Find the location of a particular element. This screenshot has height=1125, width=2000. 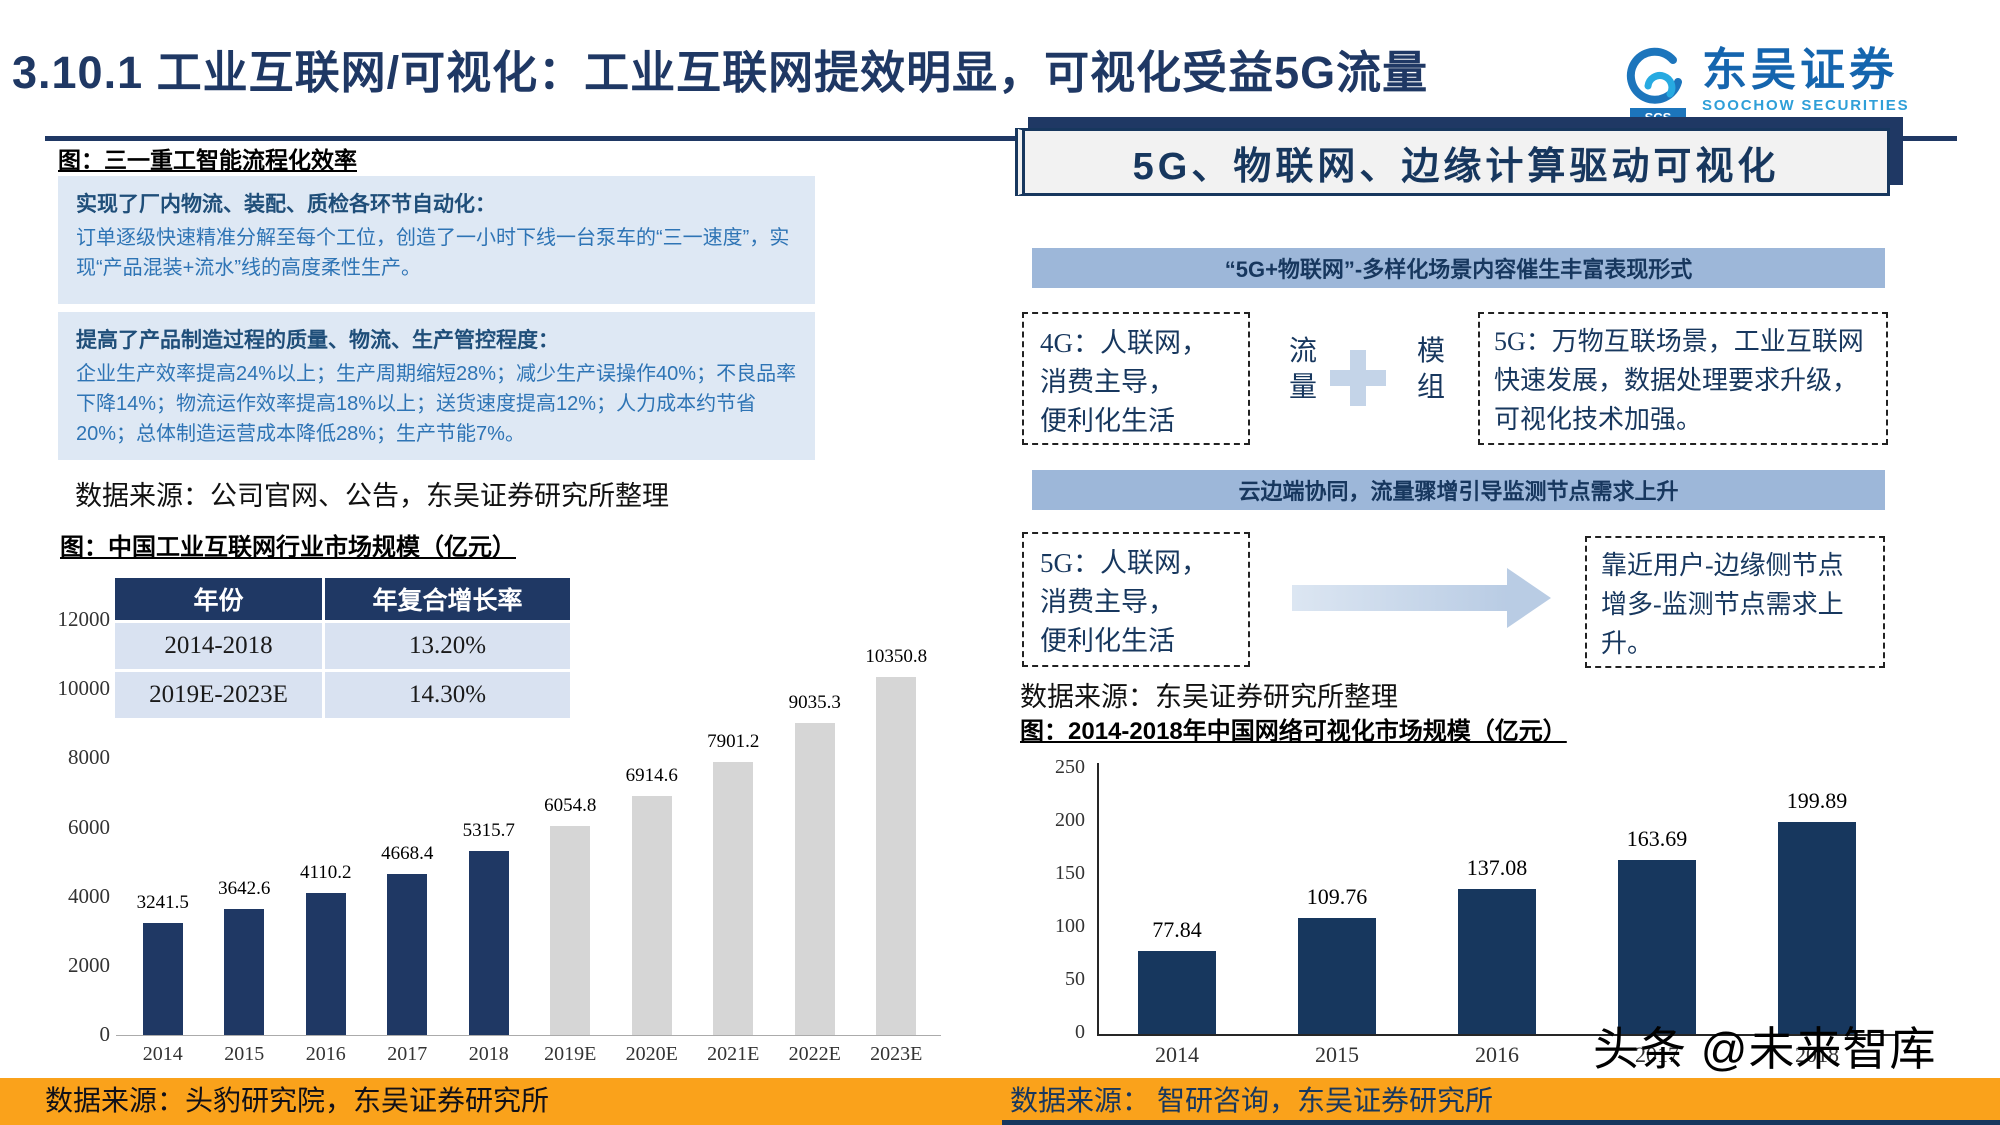

y-axis-tick-label: 10000 is located at coordinates (84, 688).